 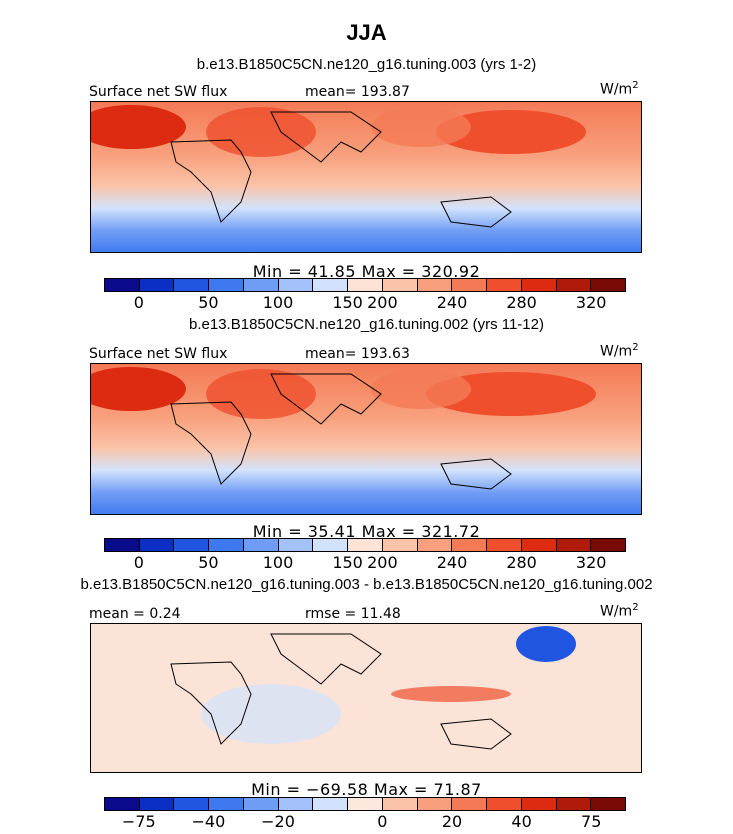 What do you see at coordinates (366, 439) in the screenshot?
I see `panel-2-map` at bounding box center [366, 439].